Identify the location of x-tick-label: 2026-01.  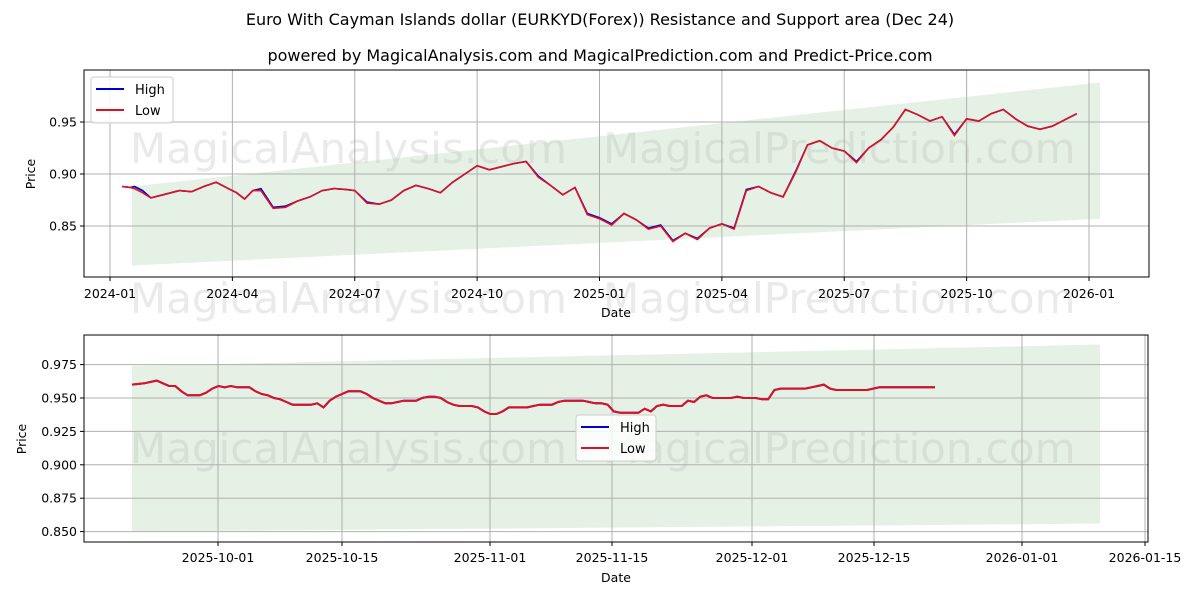
(1089, 293).